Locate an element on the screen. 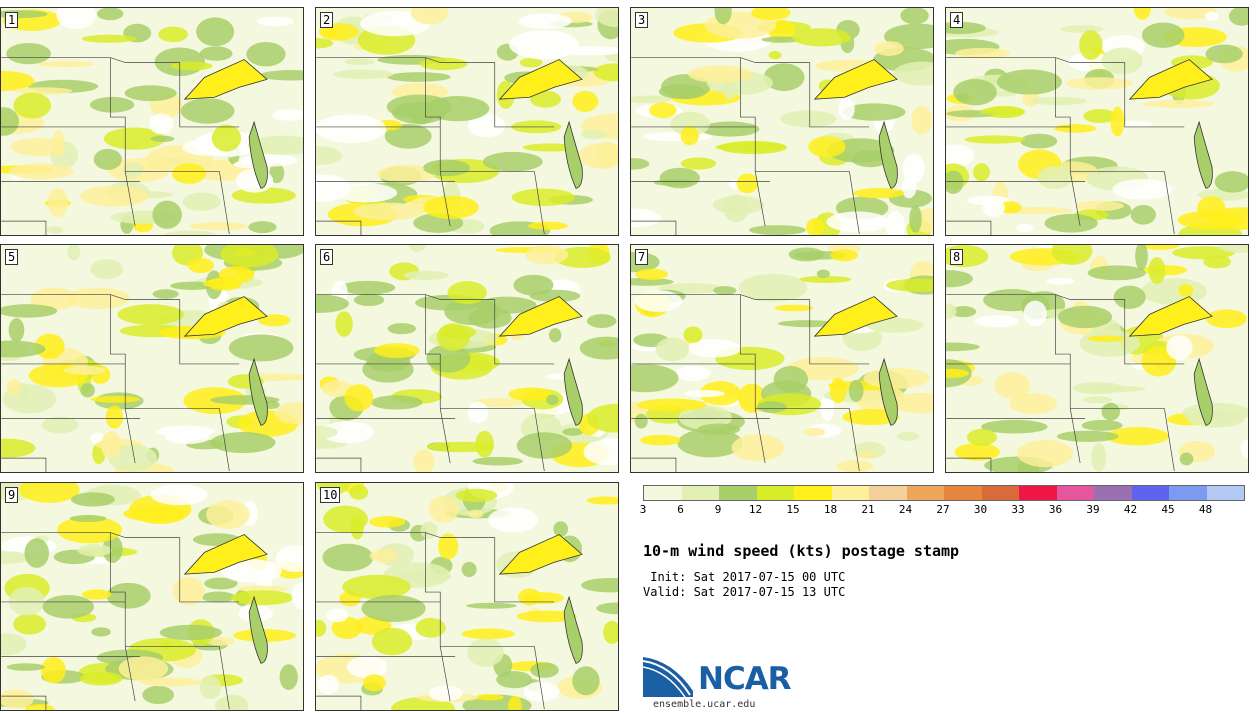 Image resolution: width=1260 pixels, height=713 pixels. ncar-swoosh-icon is located at coordinates (667, 677).